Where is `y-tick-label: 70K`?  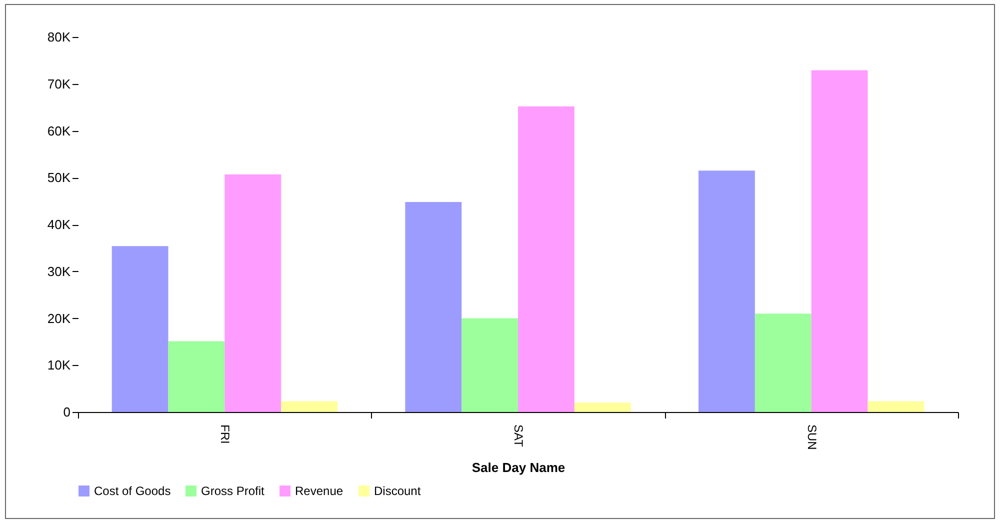 y-tick-label: 70K is located at coordinates (59, 84).